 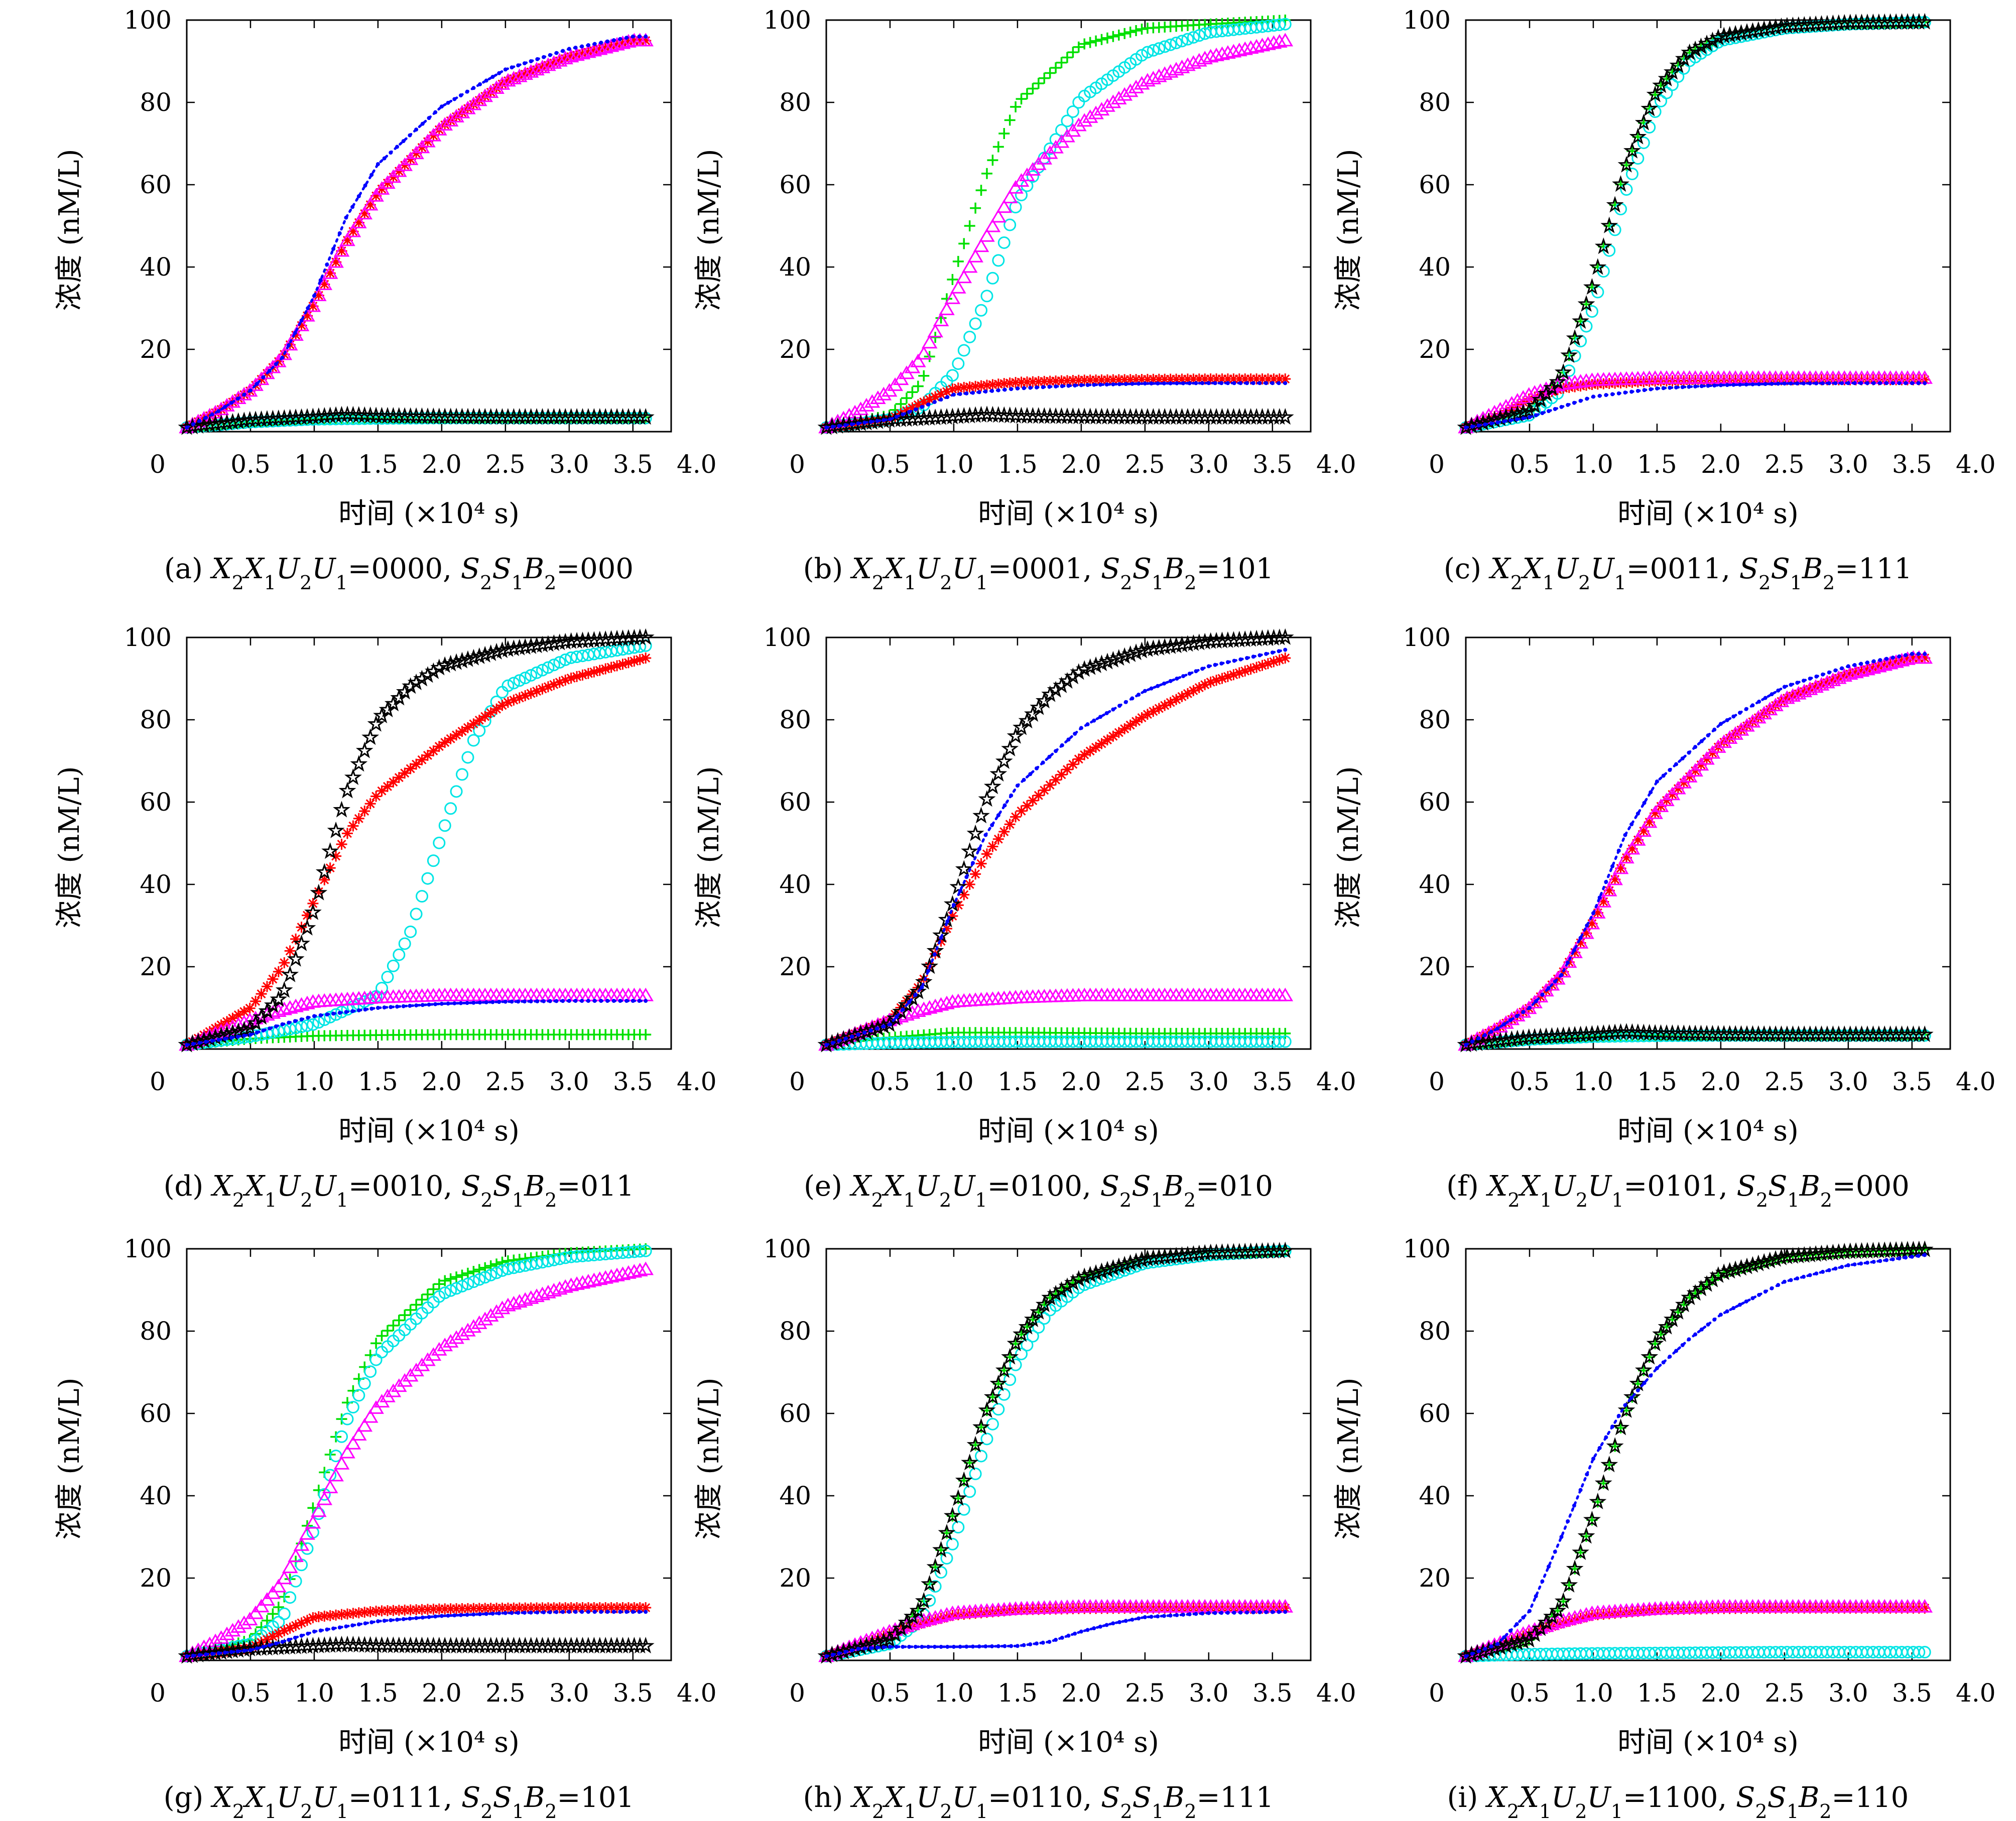 I want to click on y-tick-label: 80, so click(x=156, y=719).